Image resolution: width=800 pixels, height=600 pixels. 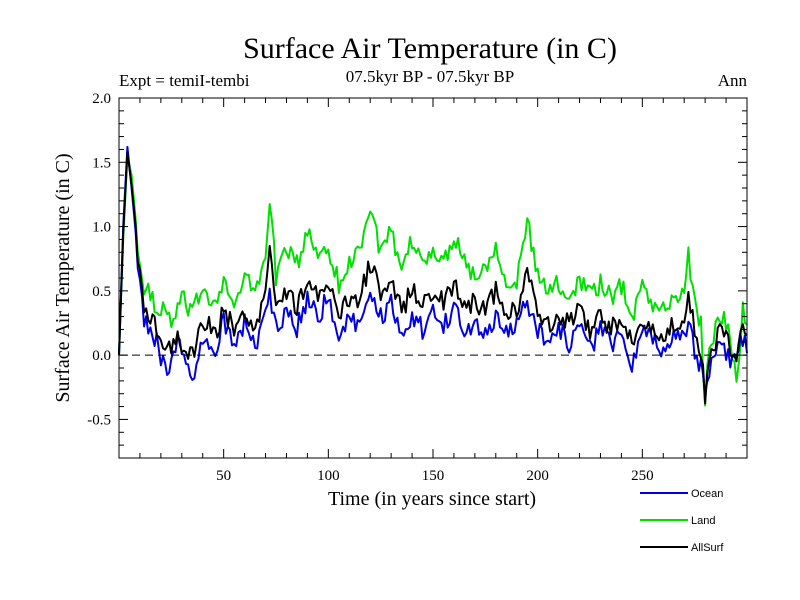 What do you see at coordinates (537, 476) in the screenshot?
I see `x-tick-label: 200` at bounding box center [537, 476].